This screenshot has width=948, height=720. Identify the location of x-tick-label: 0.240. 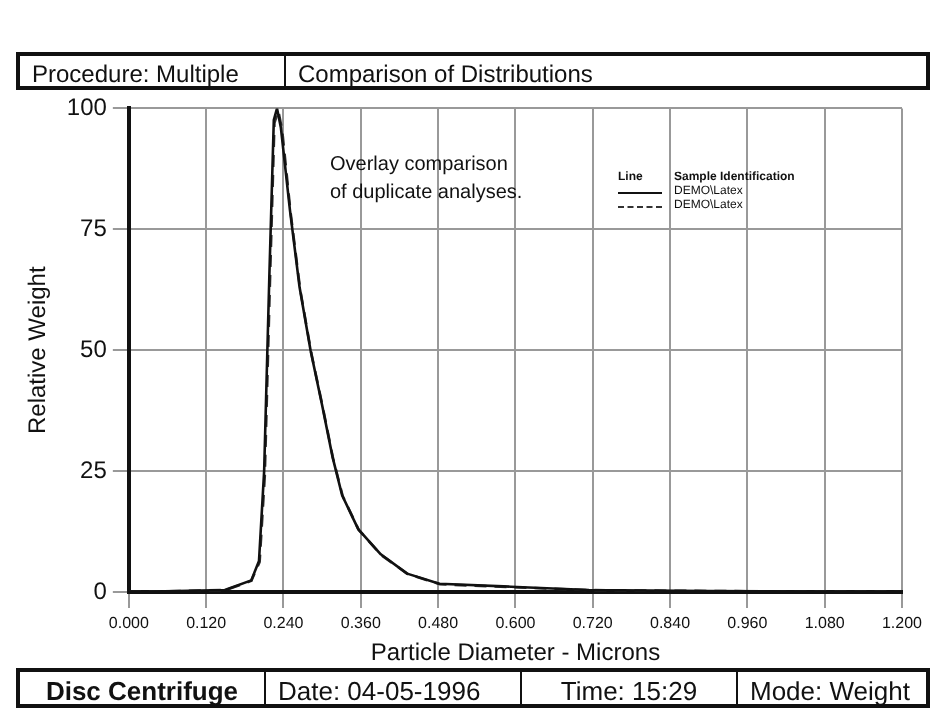
(284, 623).